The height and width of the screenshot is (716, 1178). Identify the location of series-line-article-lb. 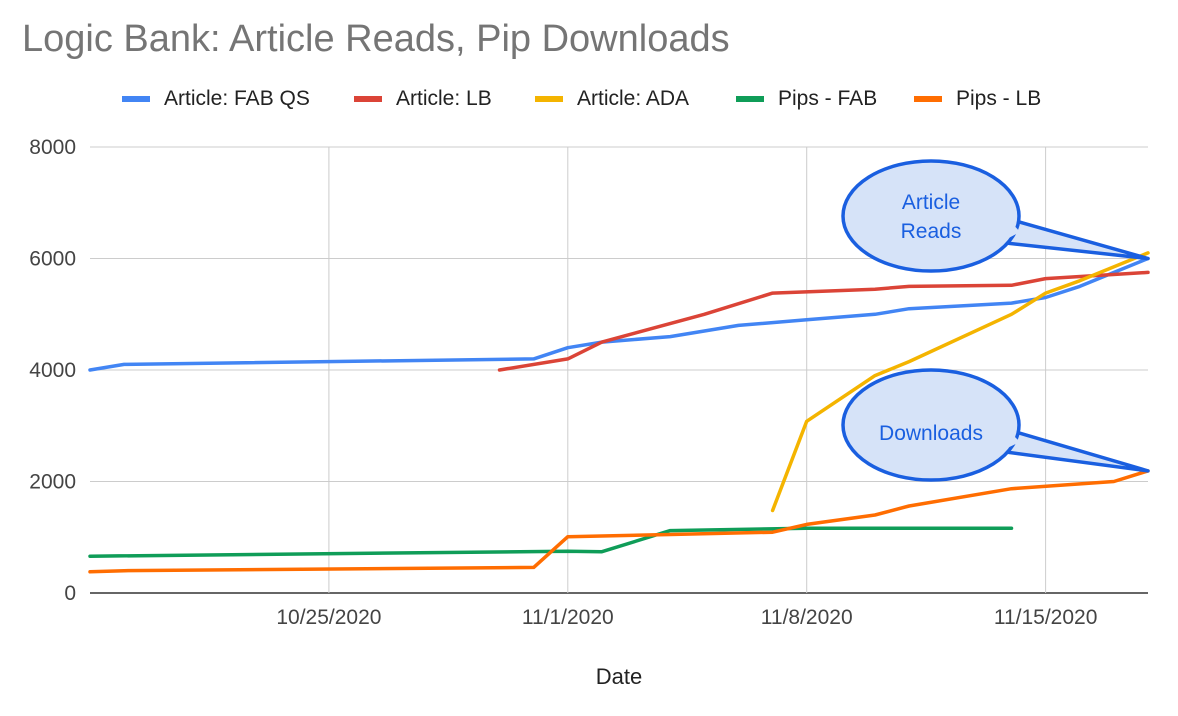
(823, 321).